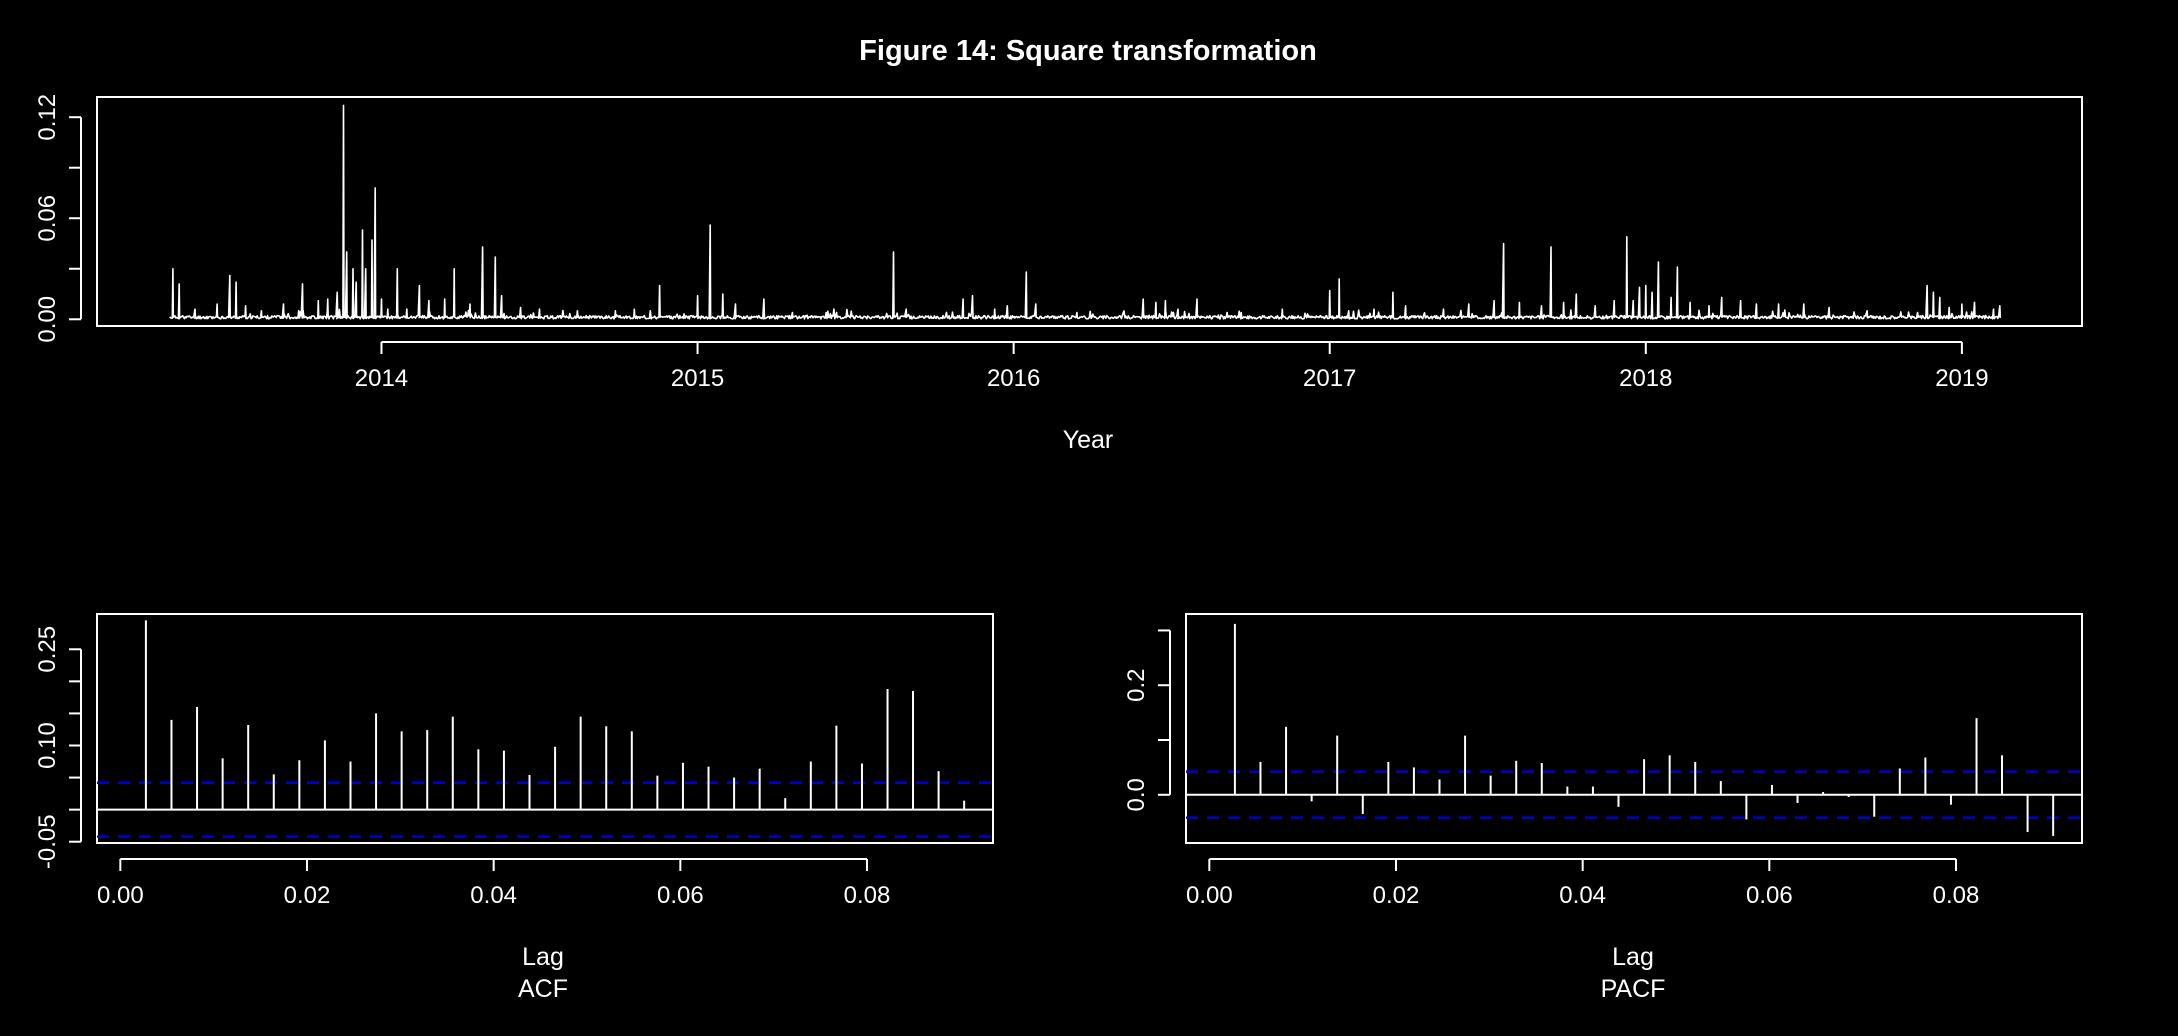 This screenshot has height=1036, width=2178. I want to click on series-x-tick-label: 2015, so click(697, 378).